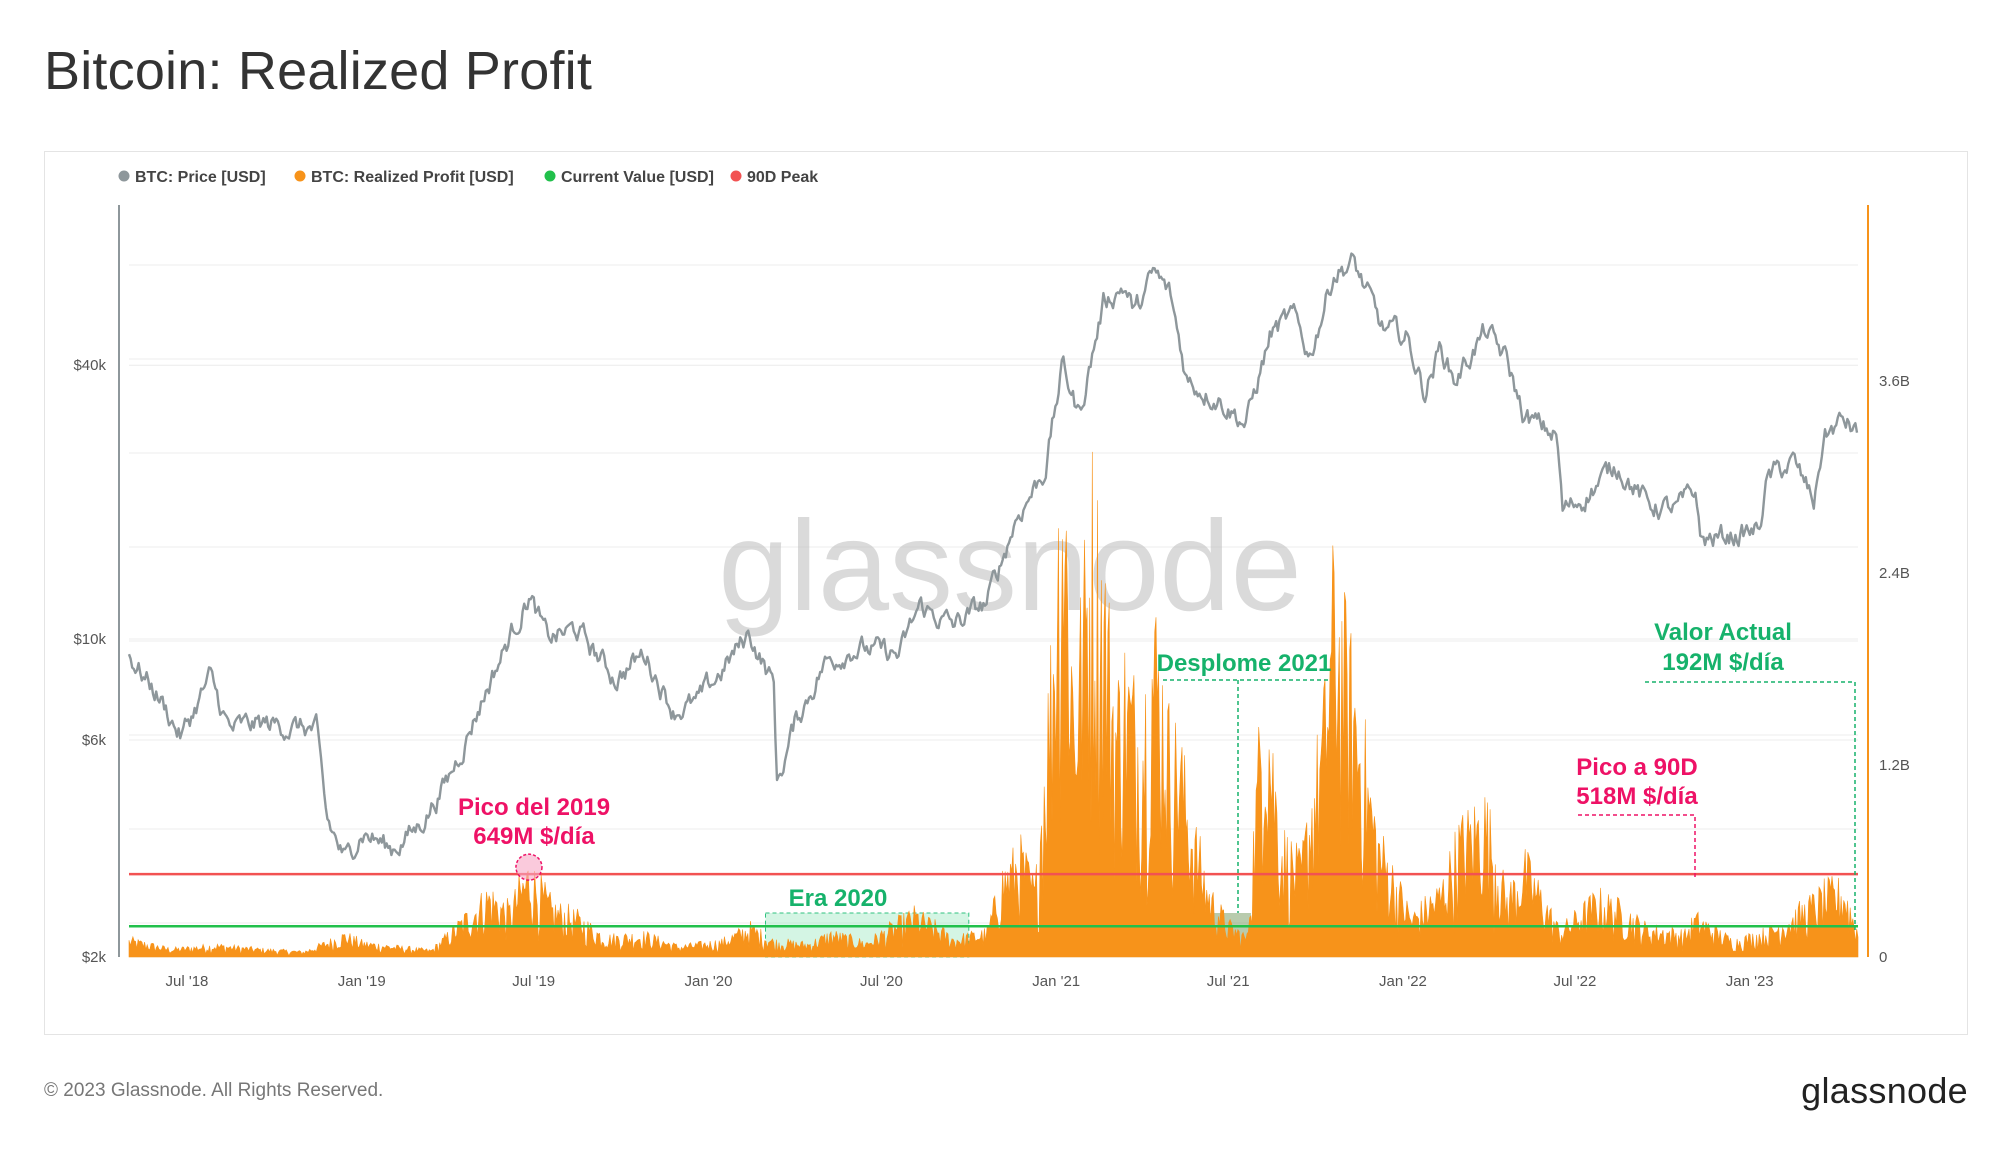  Describe the element at coordinates (1244, 663) in the screenshot. I see `annotation-crash-2021: Desplome 2021` at that location.